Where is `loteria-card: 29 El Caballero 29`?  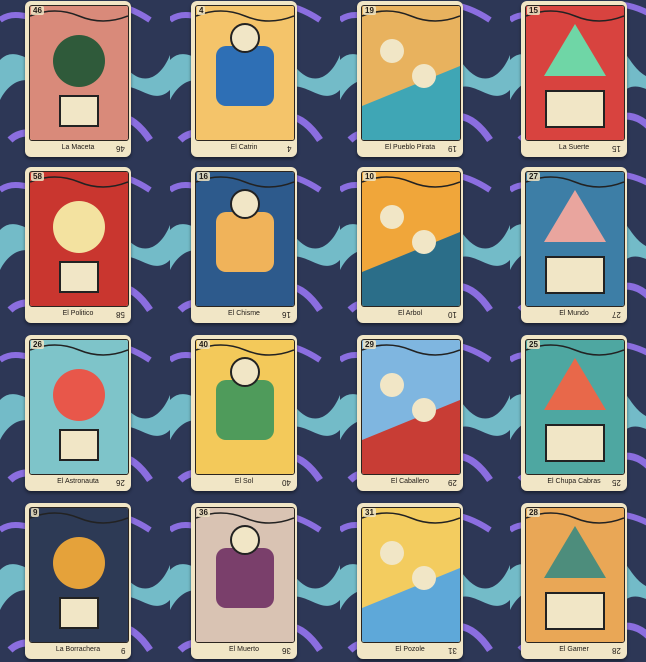
loteria-card: 29 El Caballero 29 is located at coordinates (410, 413).